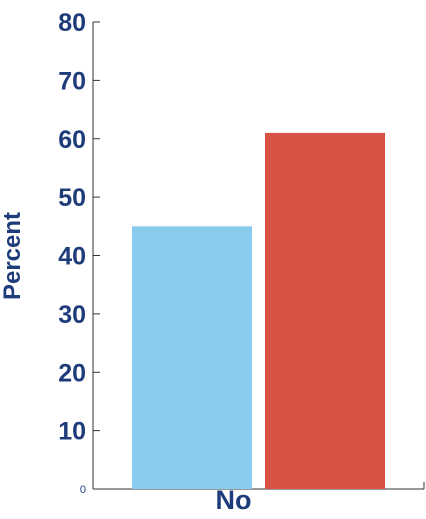 Image resolution: width=426 pixels, height=519 pixels. I want to click on y-tick-label: 10, so click(72, 432).